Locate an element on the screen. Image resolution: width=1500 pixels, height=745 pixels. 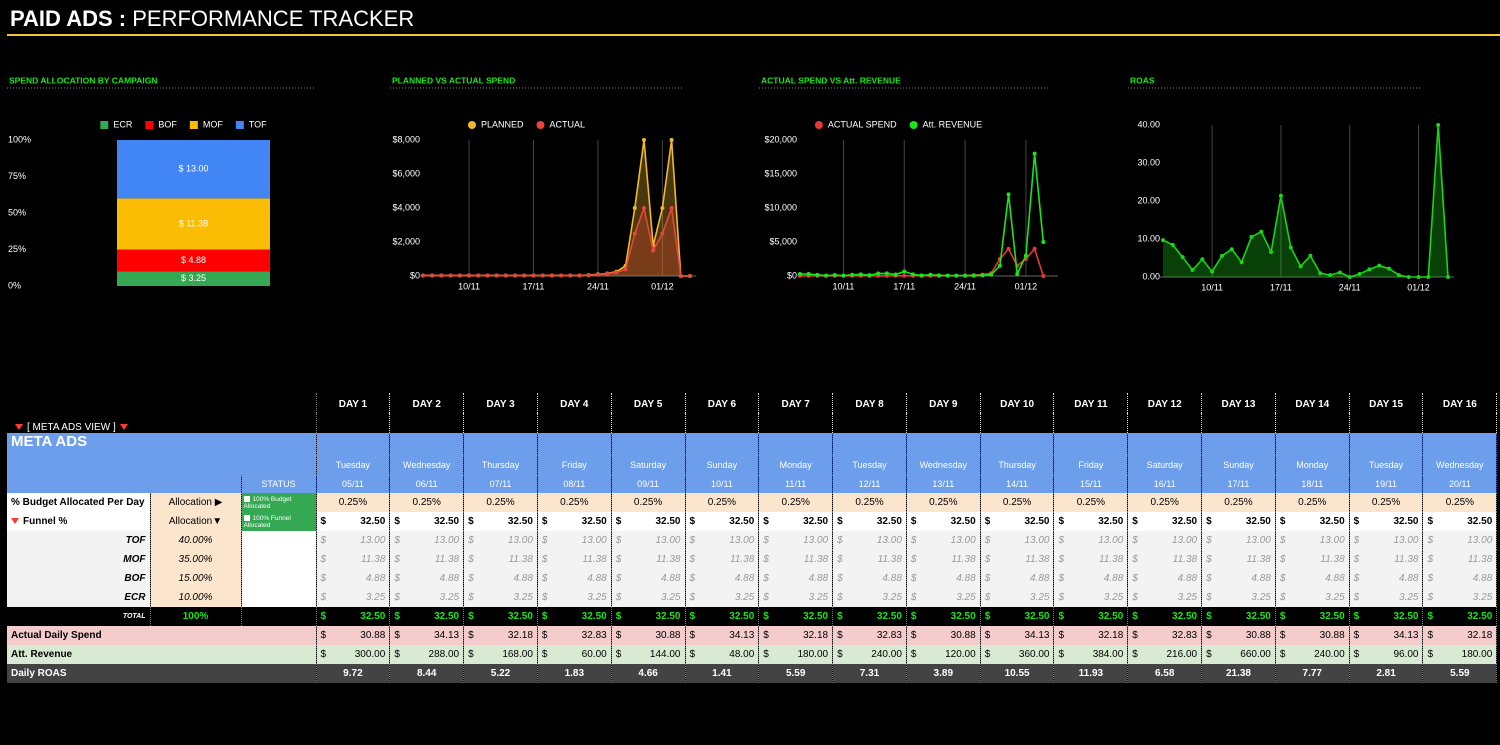
dropdown-icon is located at coordinates (123, 427).